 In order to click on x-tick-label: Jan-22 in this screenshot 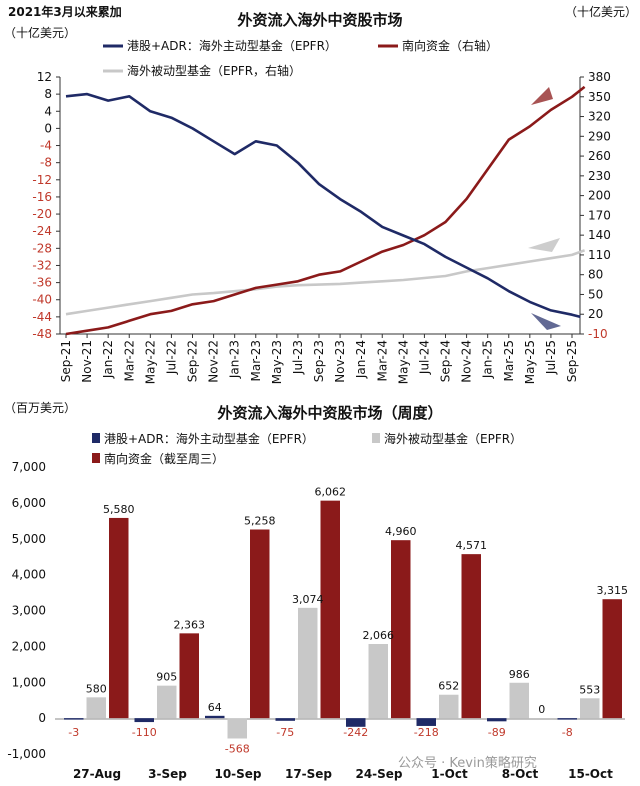, I will do `click(108, 359)`.